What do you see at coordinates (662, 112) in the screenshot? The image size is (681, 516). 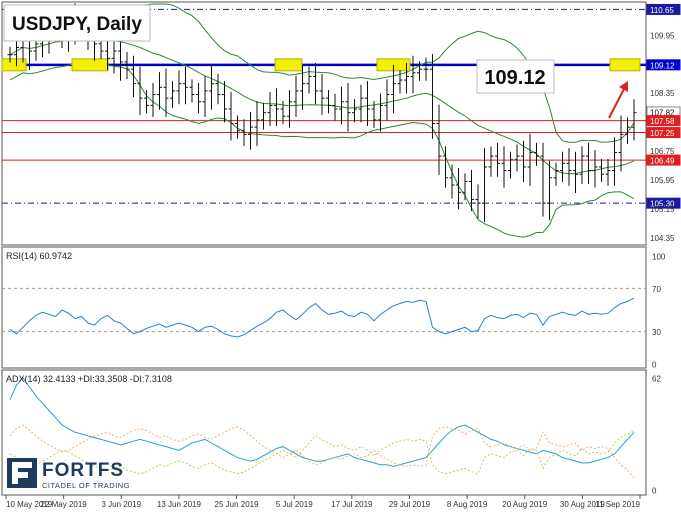 I see `price-tick-label: 107.82` at bounding box center [662, 112].